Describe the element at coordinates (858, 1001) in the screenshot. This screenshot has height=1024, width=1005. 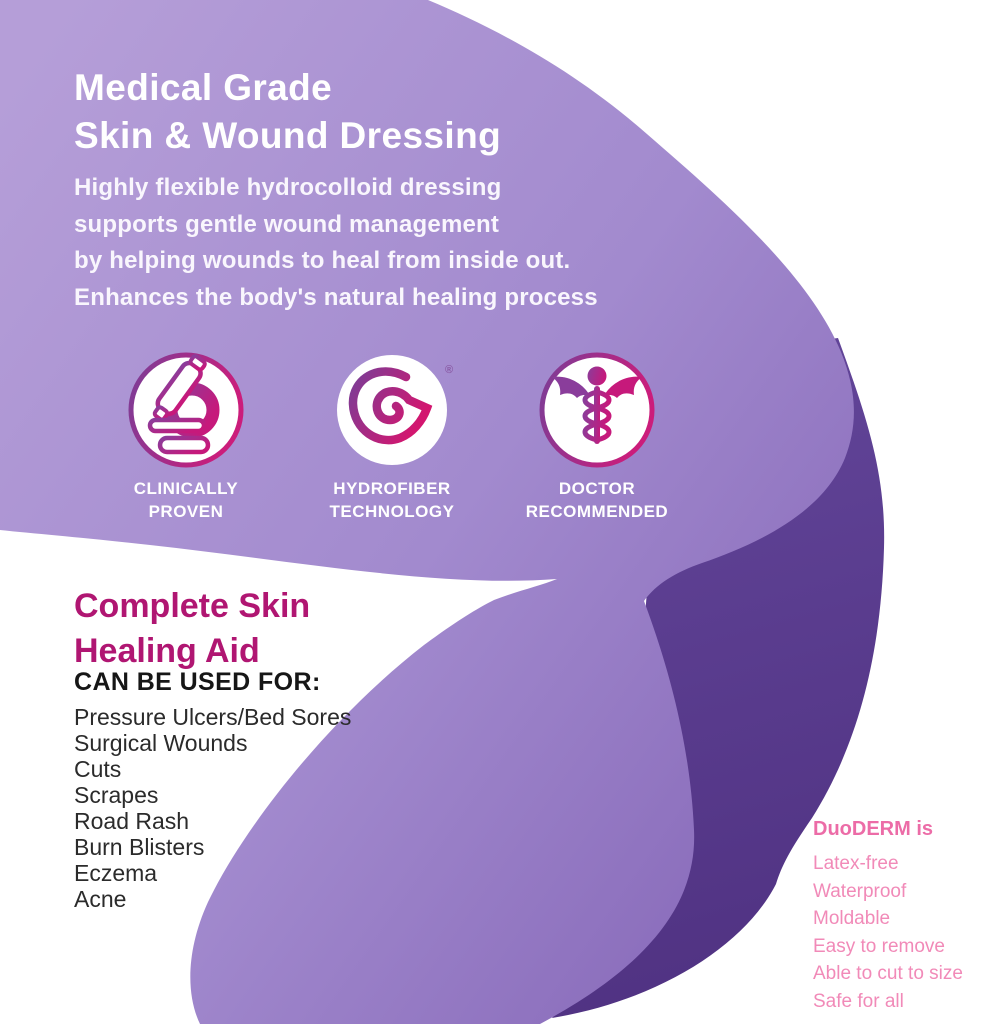
I see `feature-item: Safe for all` at that location.